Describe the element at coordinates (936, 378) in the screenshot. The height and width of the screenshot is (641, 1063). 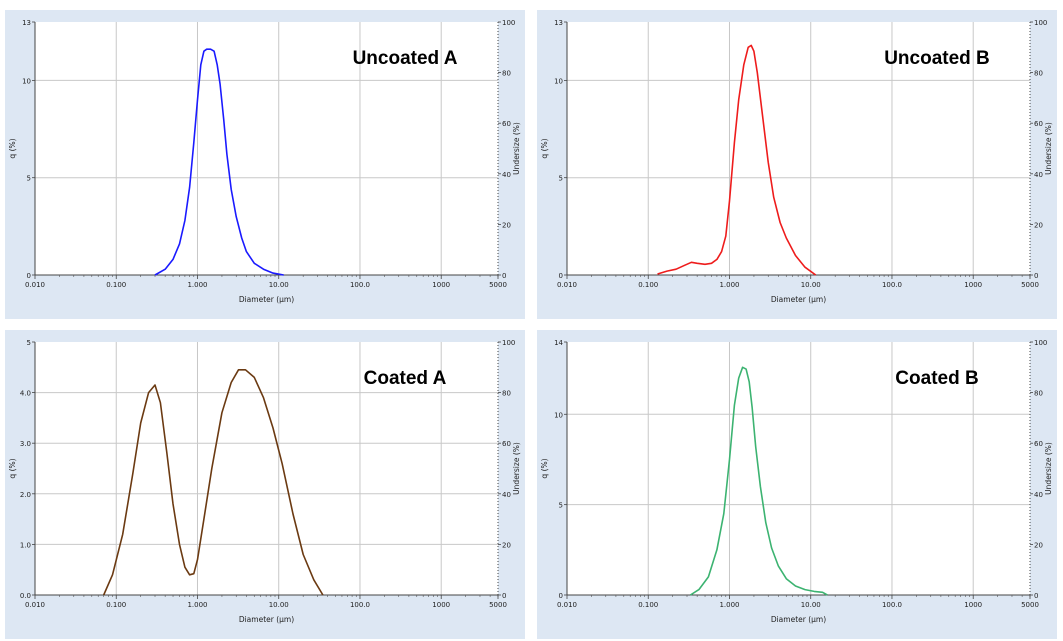
I see `chart-title: Coated B` at that location.